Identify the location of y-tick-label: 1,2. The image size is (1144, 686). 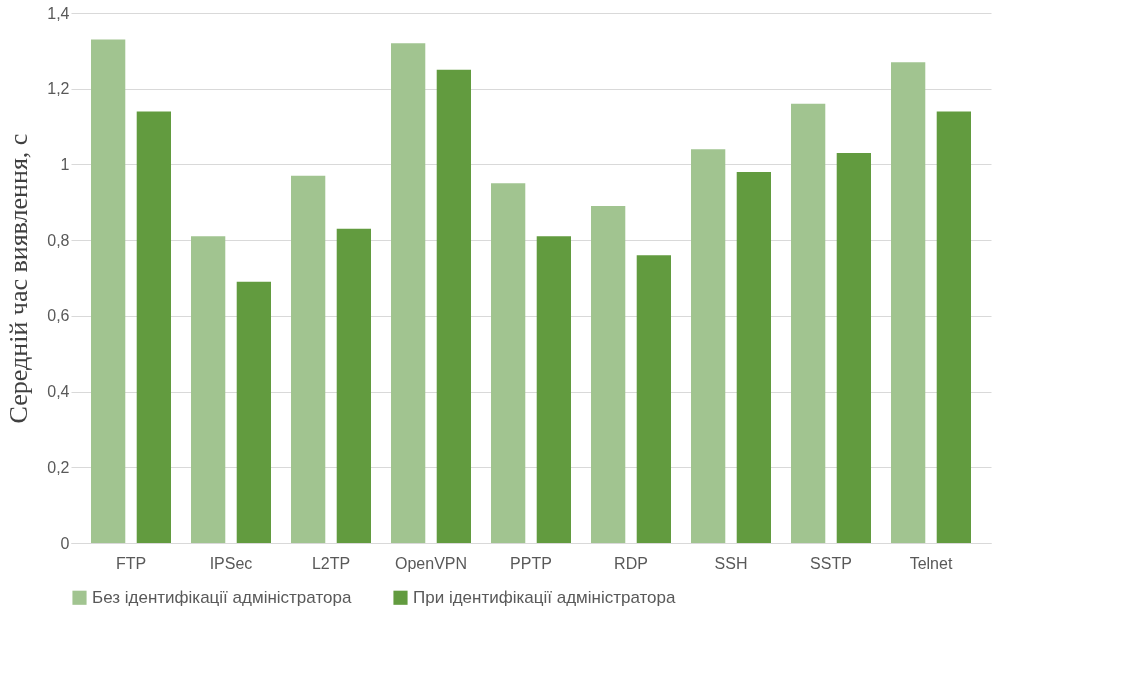
(58, 89).